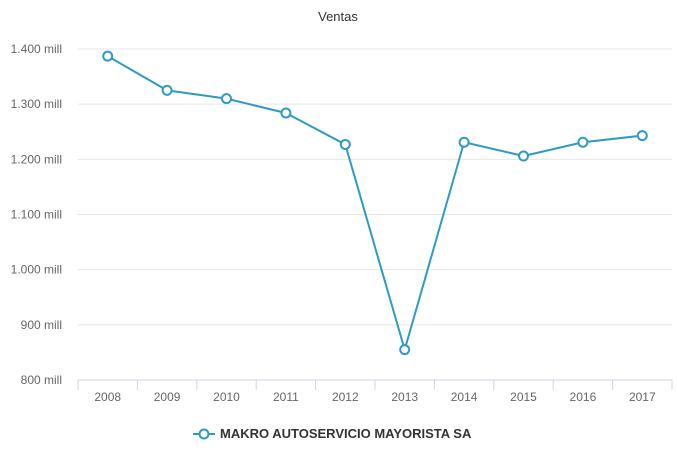 This screenshot has height=450, width=677. What do you see at coordinates (36, 270) in the screenshot?
I see `y-tick-label: 1.000 mill` at bounding box center [36, 270].